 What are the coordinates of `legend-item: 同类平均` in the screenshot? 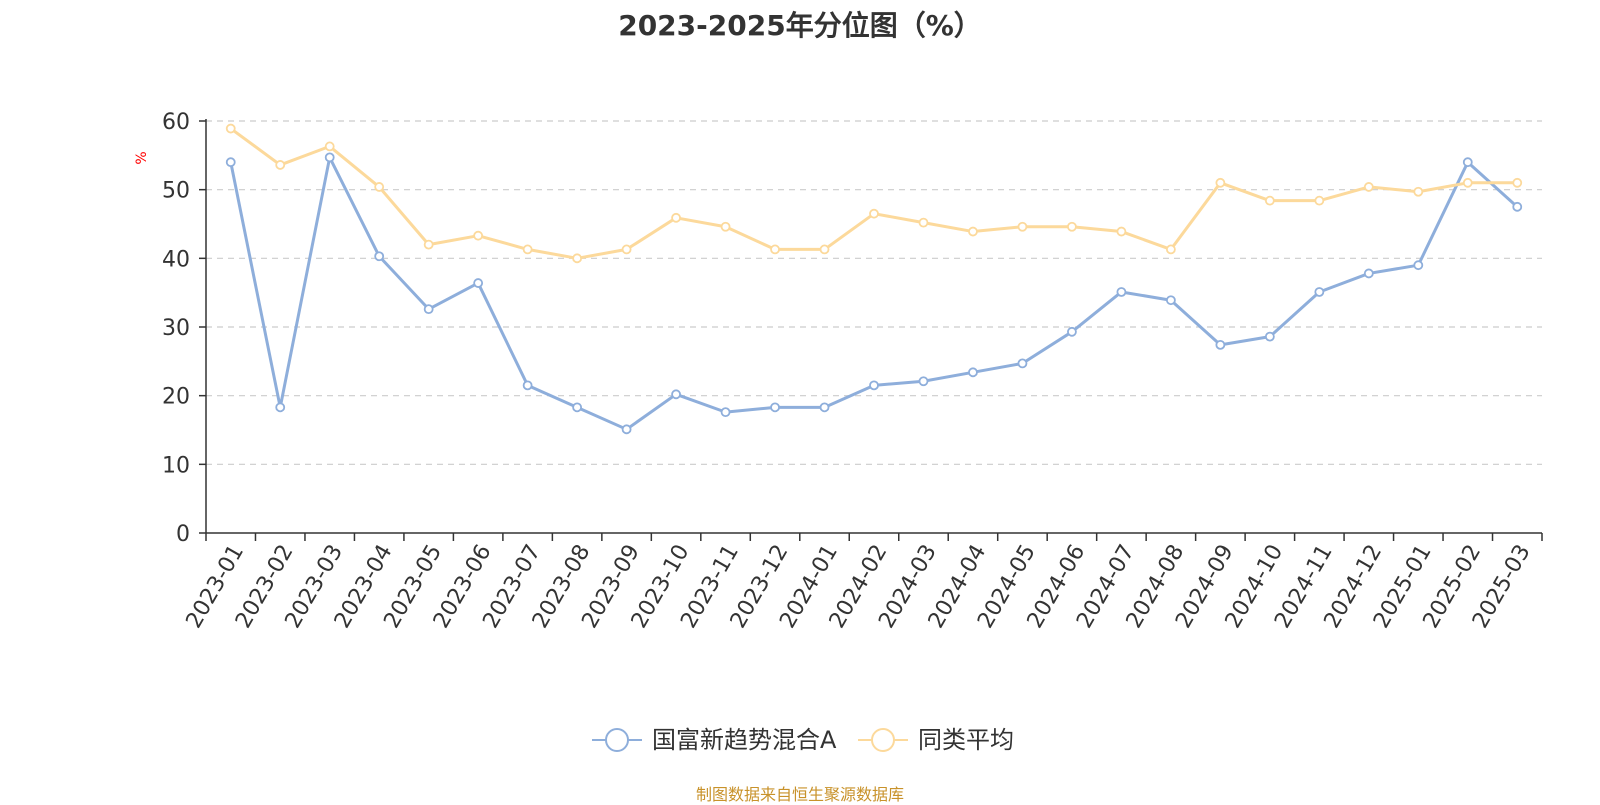 It's located at (936, 740).